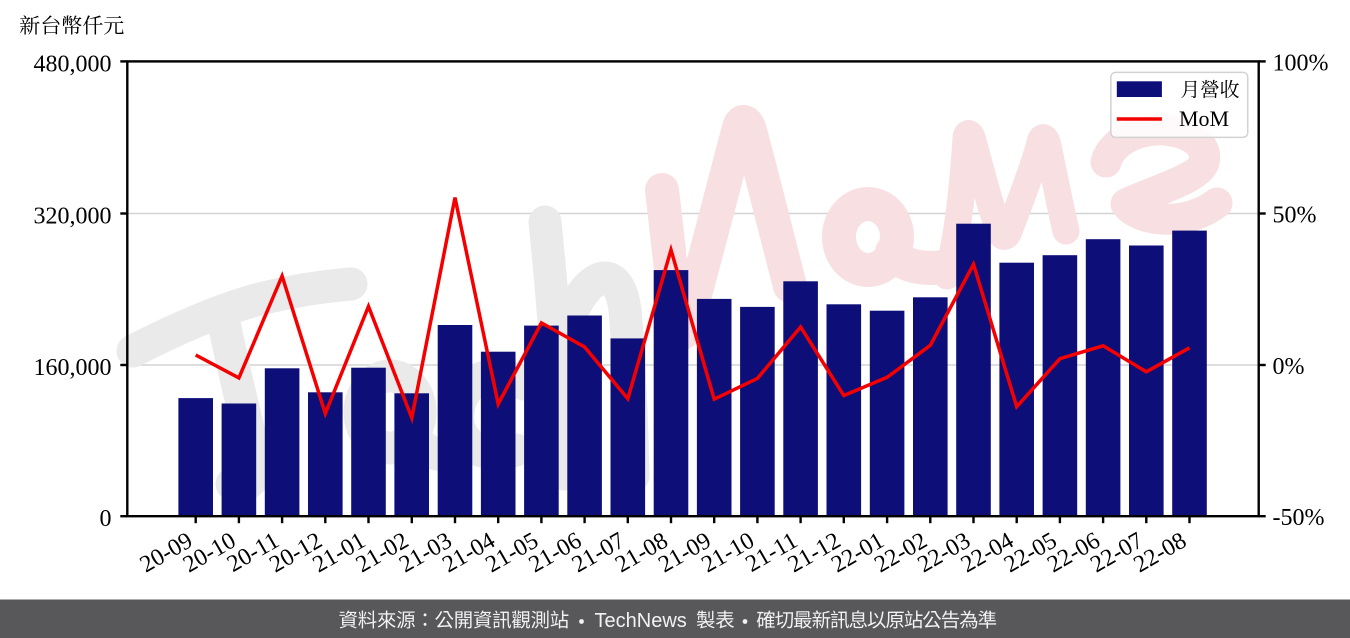  What do you see at coordinates (106, 519) in the screenshot?
I see `svg-text: 0` at bounding box center [106, 519].